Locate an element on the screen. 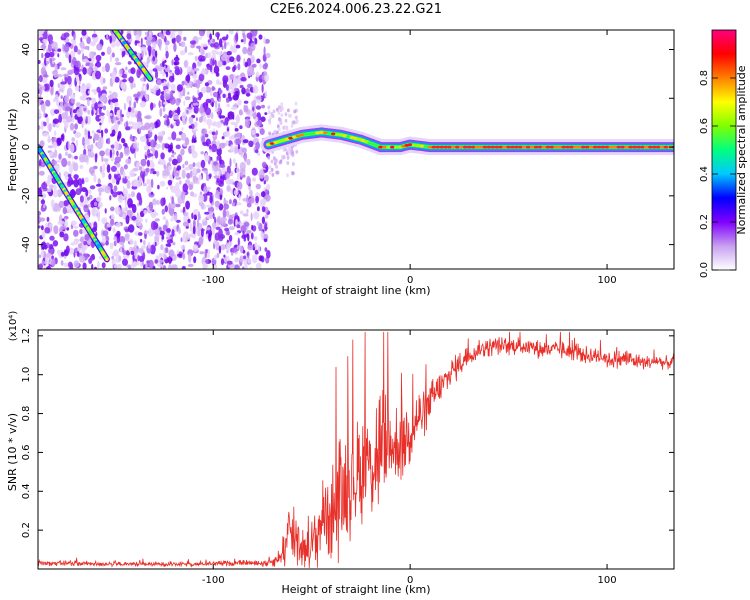 The image size is (750, 600). x-tick-label: 100 is located at coordinates (607, 280).